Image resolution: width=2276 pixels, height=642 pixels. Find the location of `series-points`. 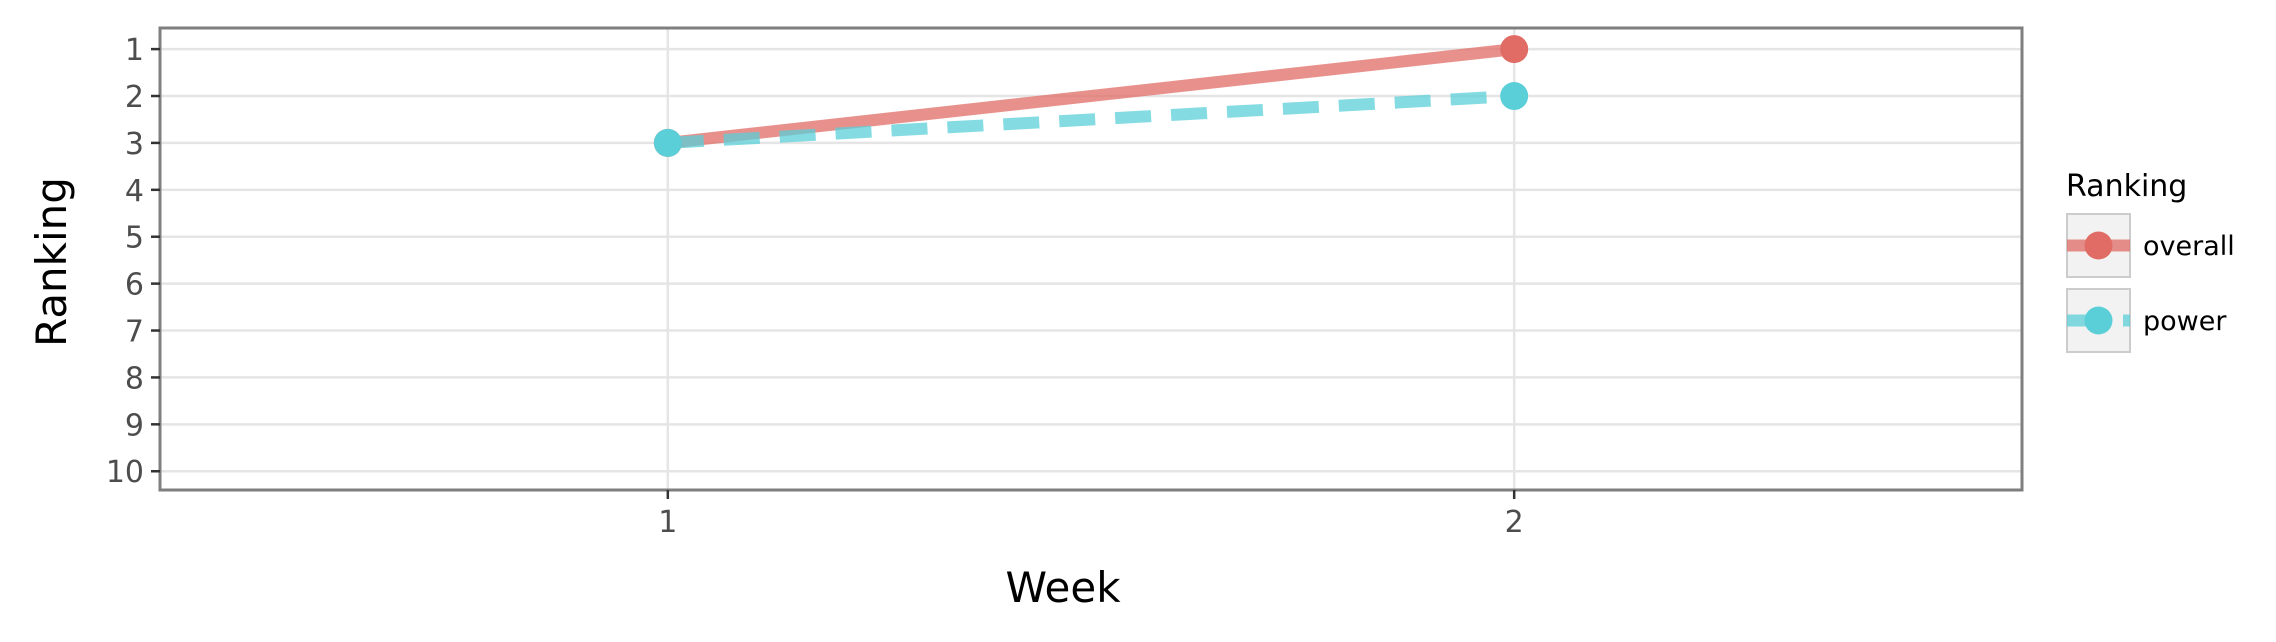

series-points is located at coordinates (1091, 96).